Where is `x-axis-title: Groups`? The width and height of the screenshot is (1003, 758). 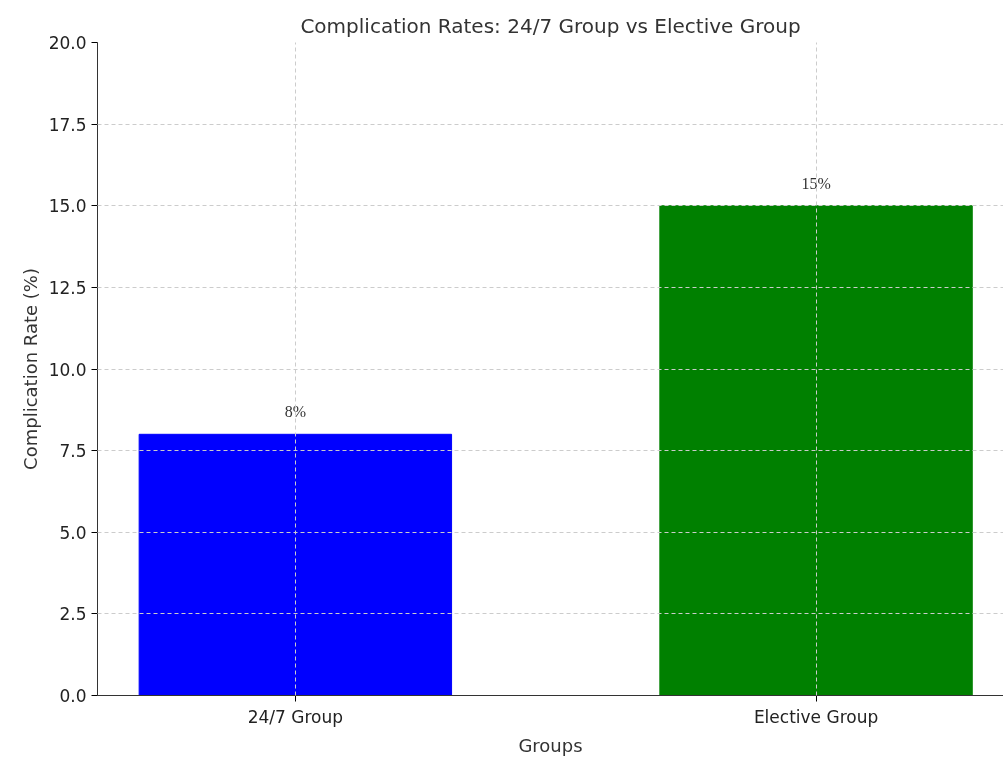 x-axis-title: Groups is located at coordinates (550, 745).